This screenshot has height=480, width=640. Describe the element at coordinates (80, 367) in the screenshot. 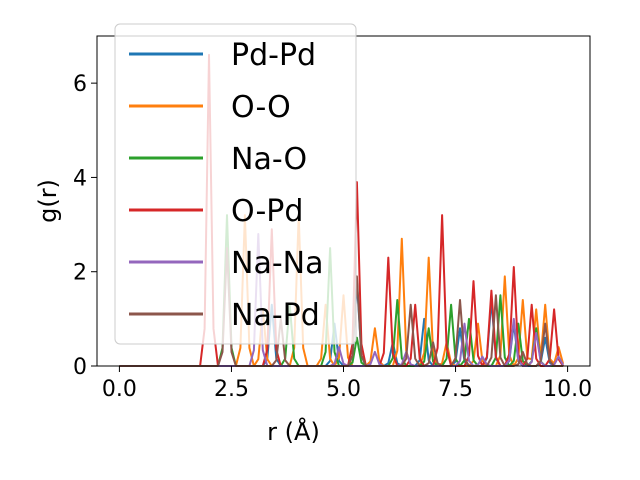

I see `y-tick-label: 0` at that location.